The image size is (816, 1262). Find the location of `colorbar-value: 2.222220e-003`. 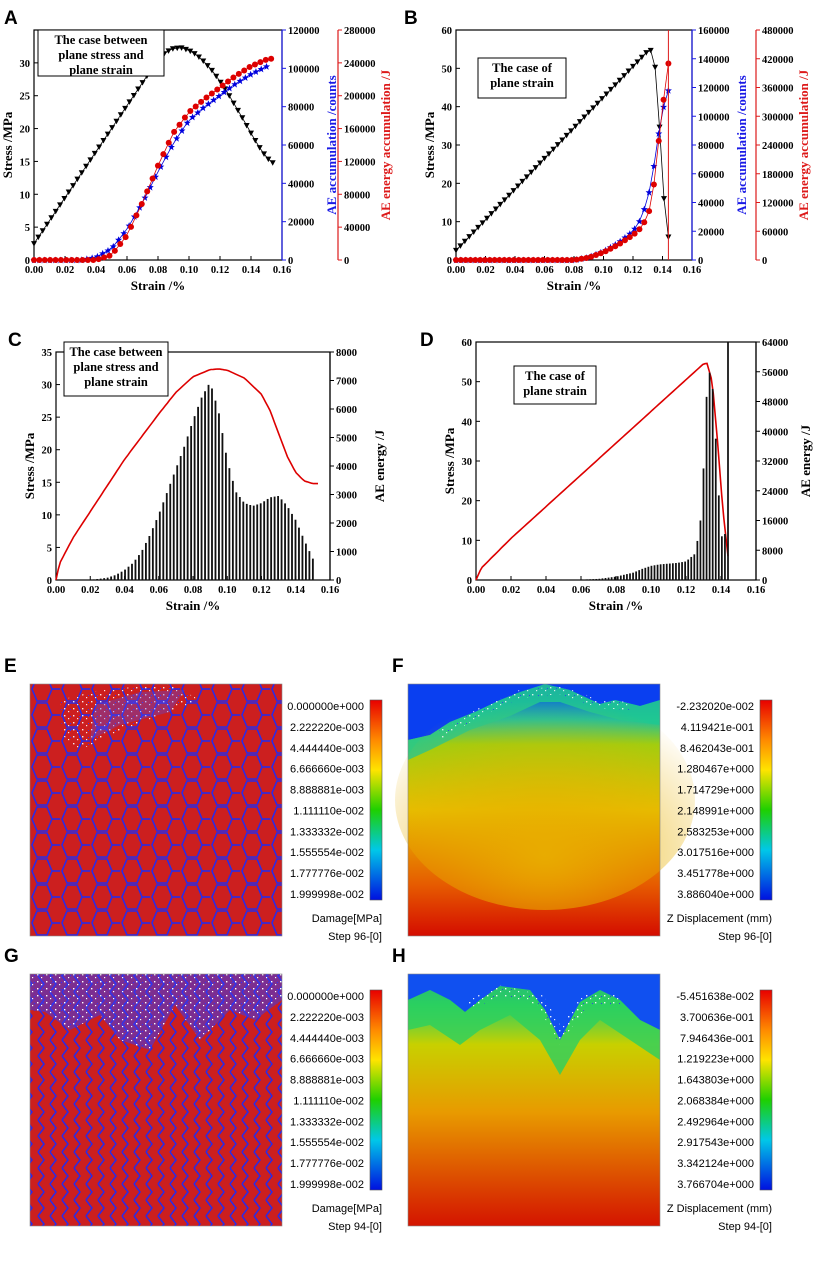

colorbar-value: 2.222220e-003 is located at coordinates (327, 728).